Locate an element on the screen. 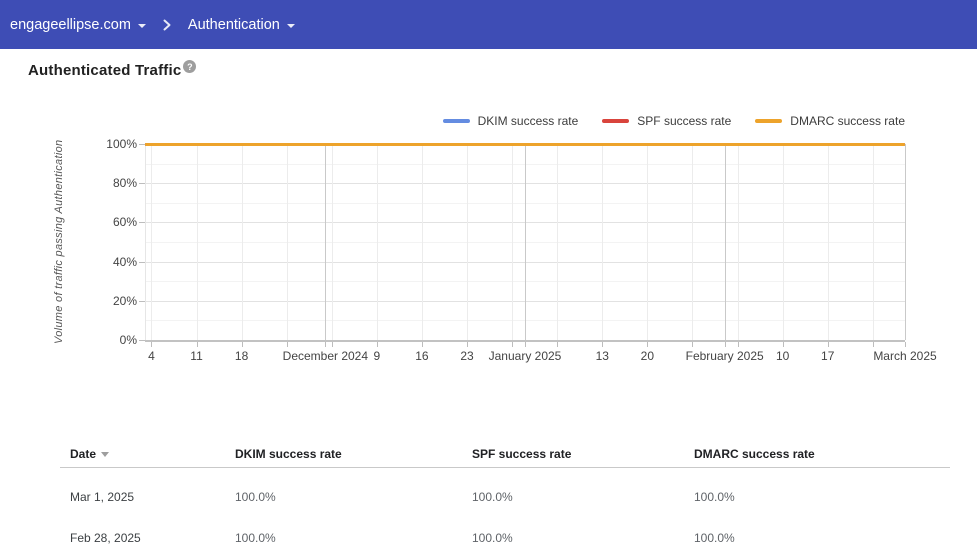 This screenshot has width=977, height=559. column-header-dkim: DKIM success rate is located at coordinates (353, 454).